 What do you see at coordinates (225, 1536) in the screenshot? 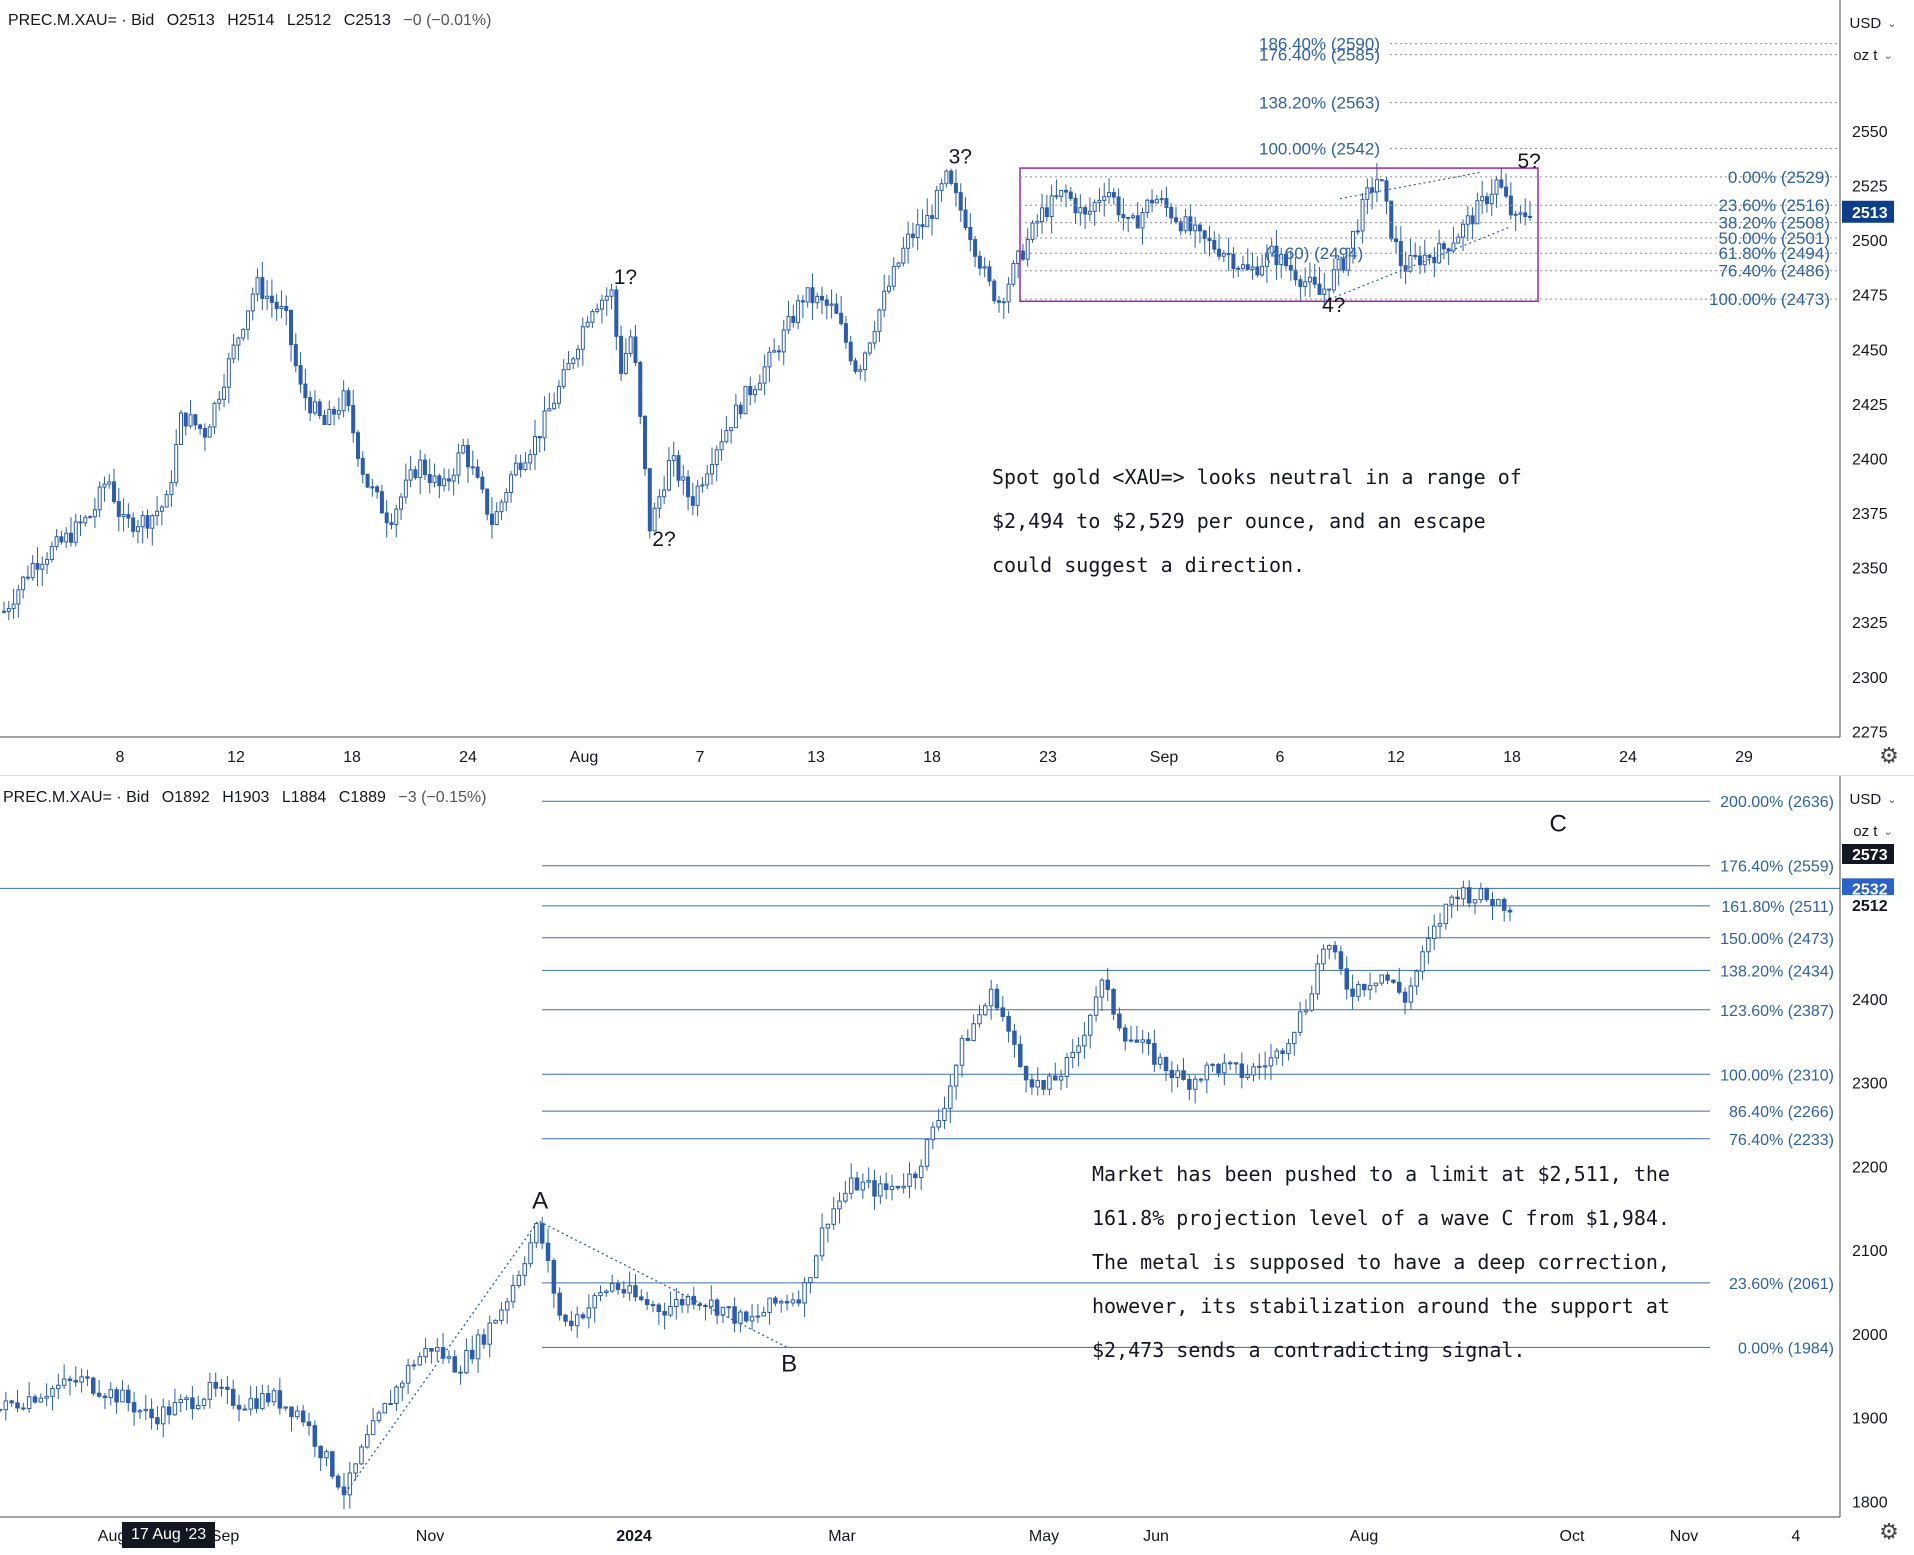
I see `time-tick-label: Sep` at bounding box center [225, 1536].